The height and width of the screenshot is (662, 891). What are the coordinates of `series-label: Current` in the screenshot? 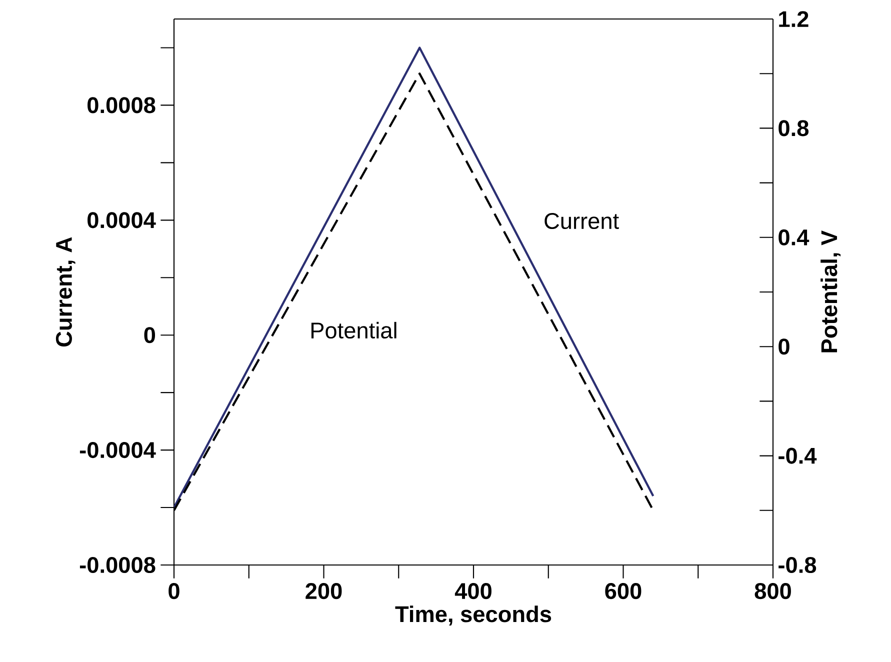 It's located at (581, 221).